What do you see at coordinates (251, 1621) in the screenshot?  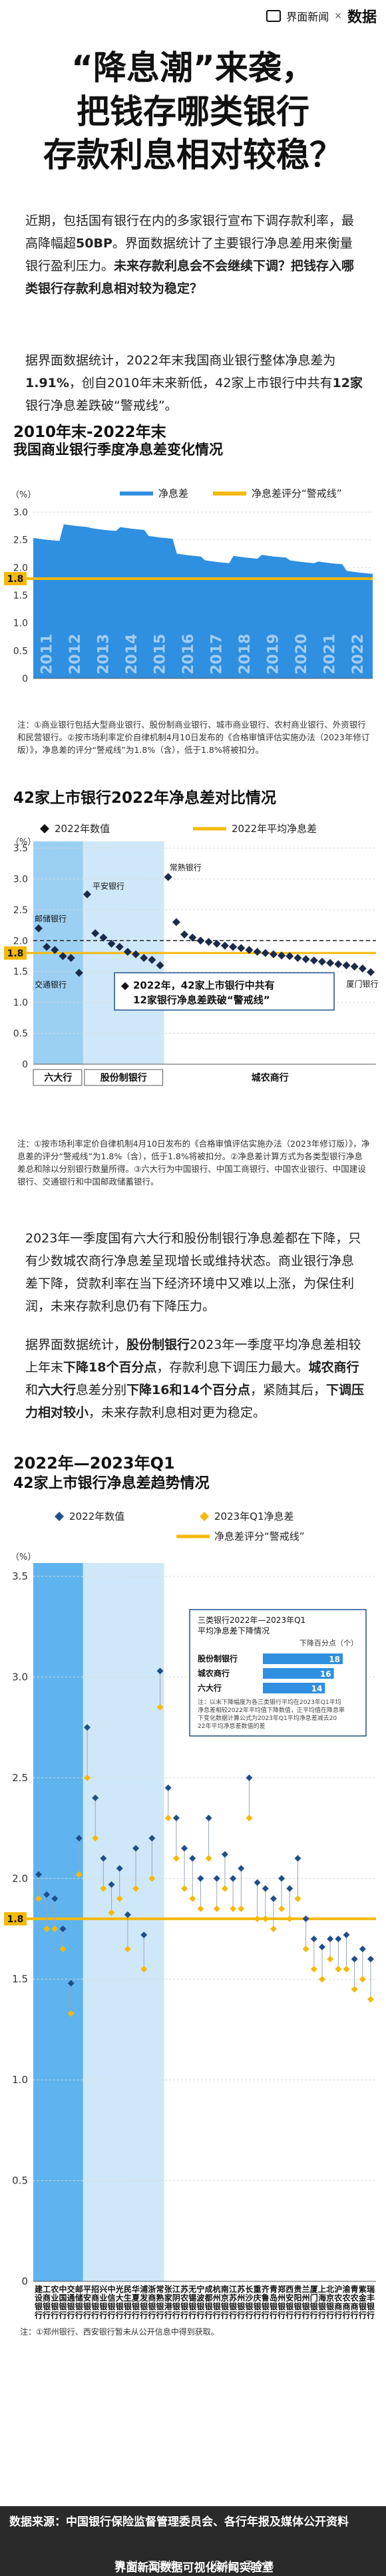 I see `chart3-summary-title-1: 三类银行2022年—2023年Q1` at bounding box center [251, 1621].